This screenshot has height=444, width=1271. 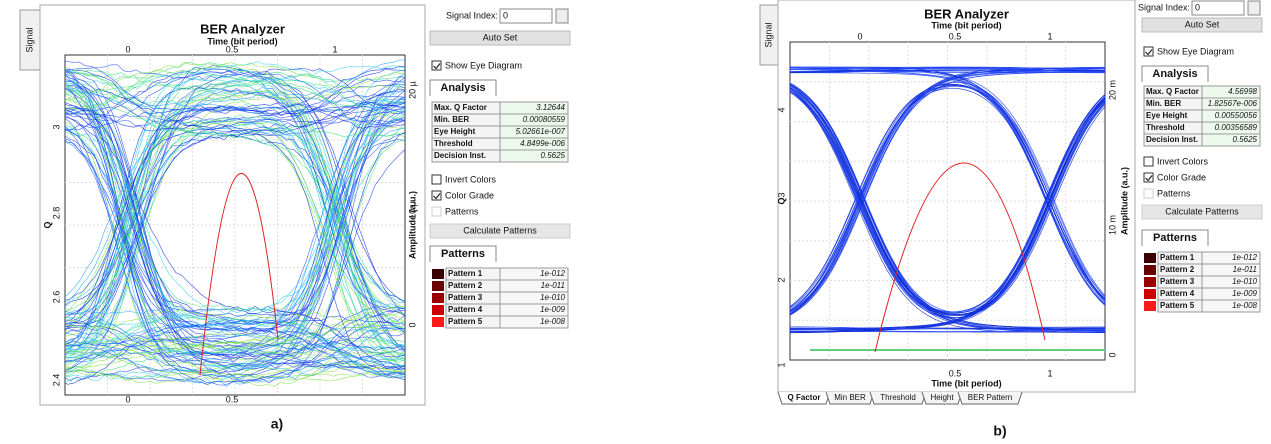 I want to click on y2-axis-label: Amplitude (a.u.), so click(x=412, y=225).